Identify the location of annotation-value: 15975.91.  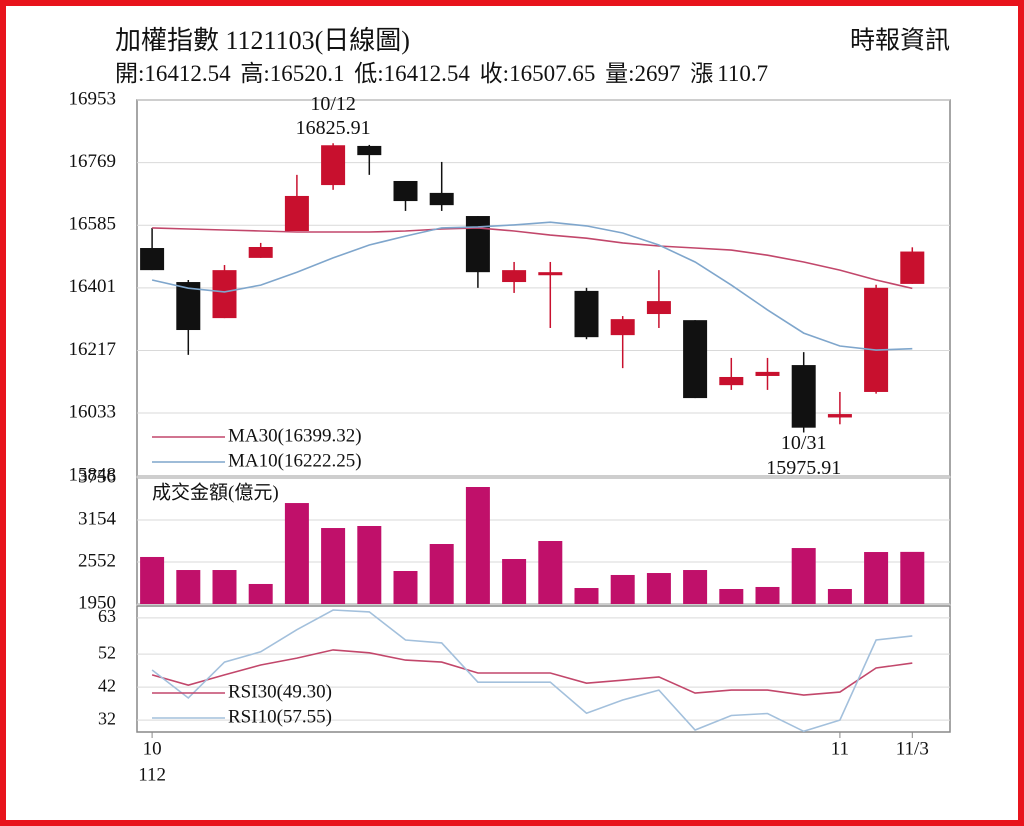
(803, 468).